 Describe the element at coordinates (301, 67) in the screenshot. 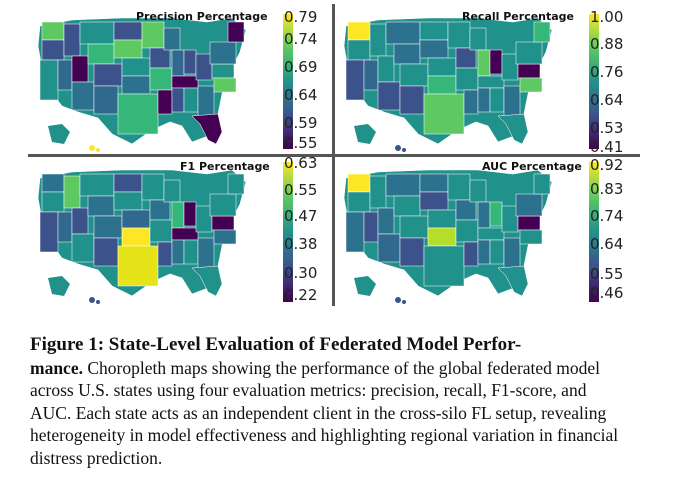

I see `colorbar-tick: 0.69` at that location.